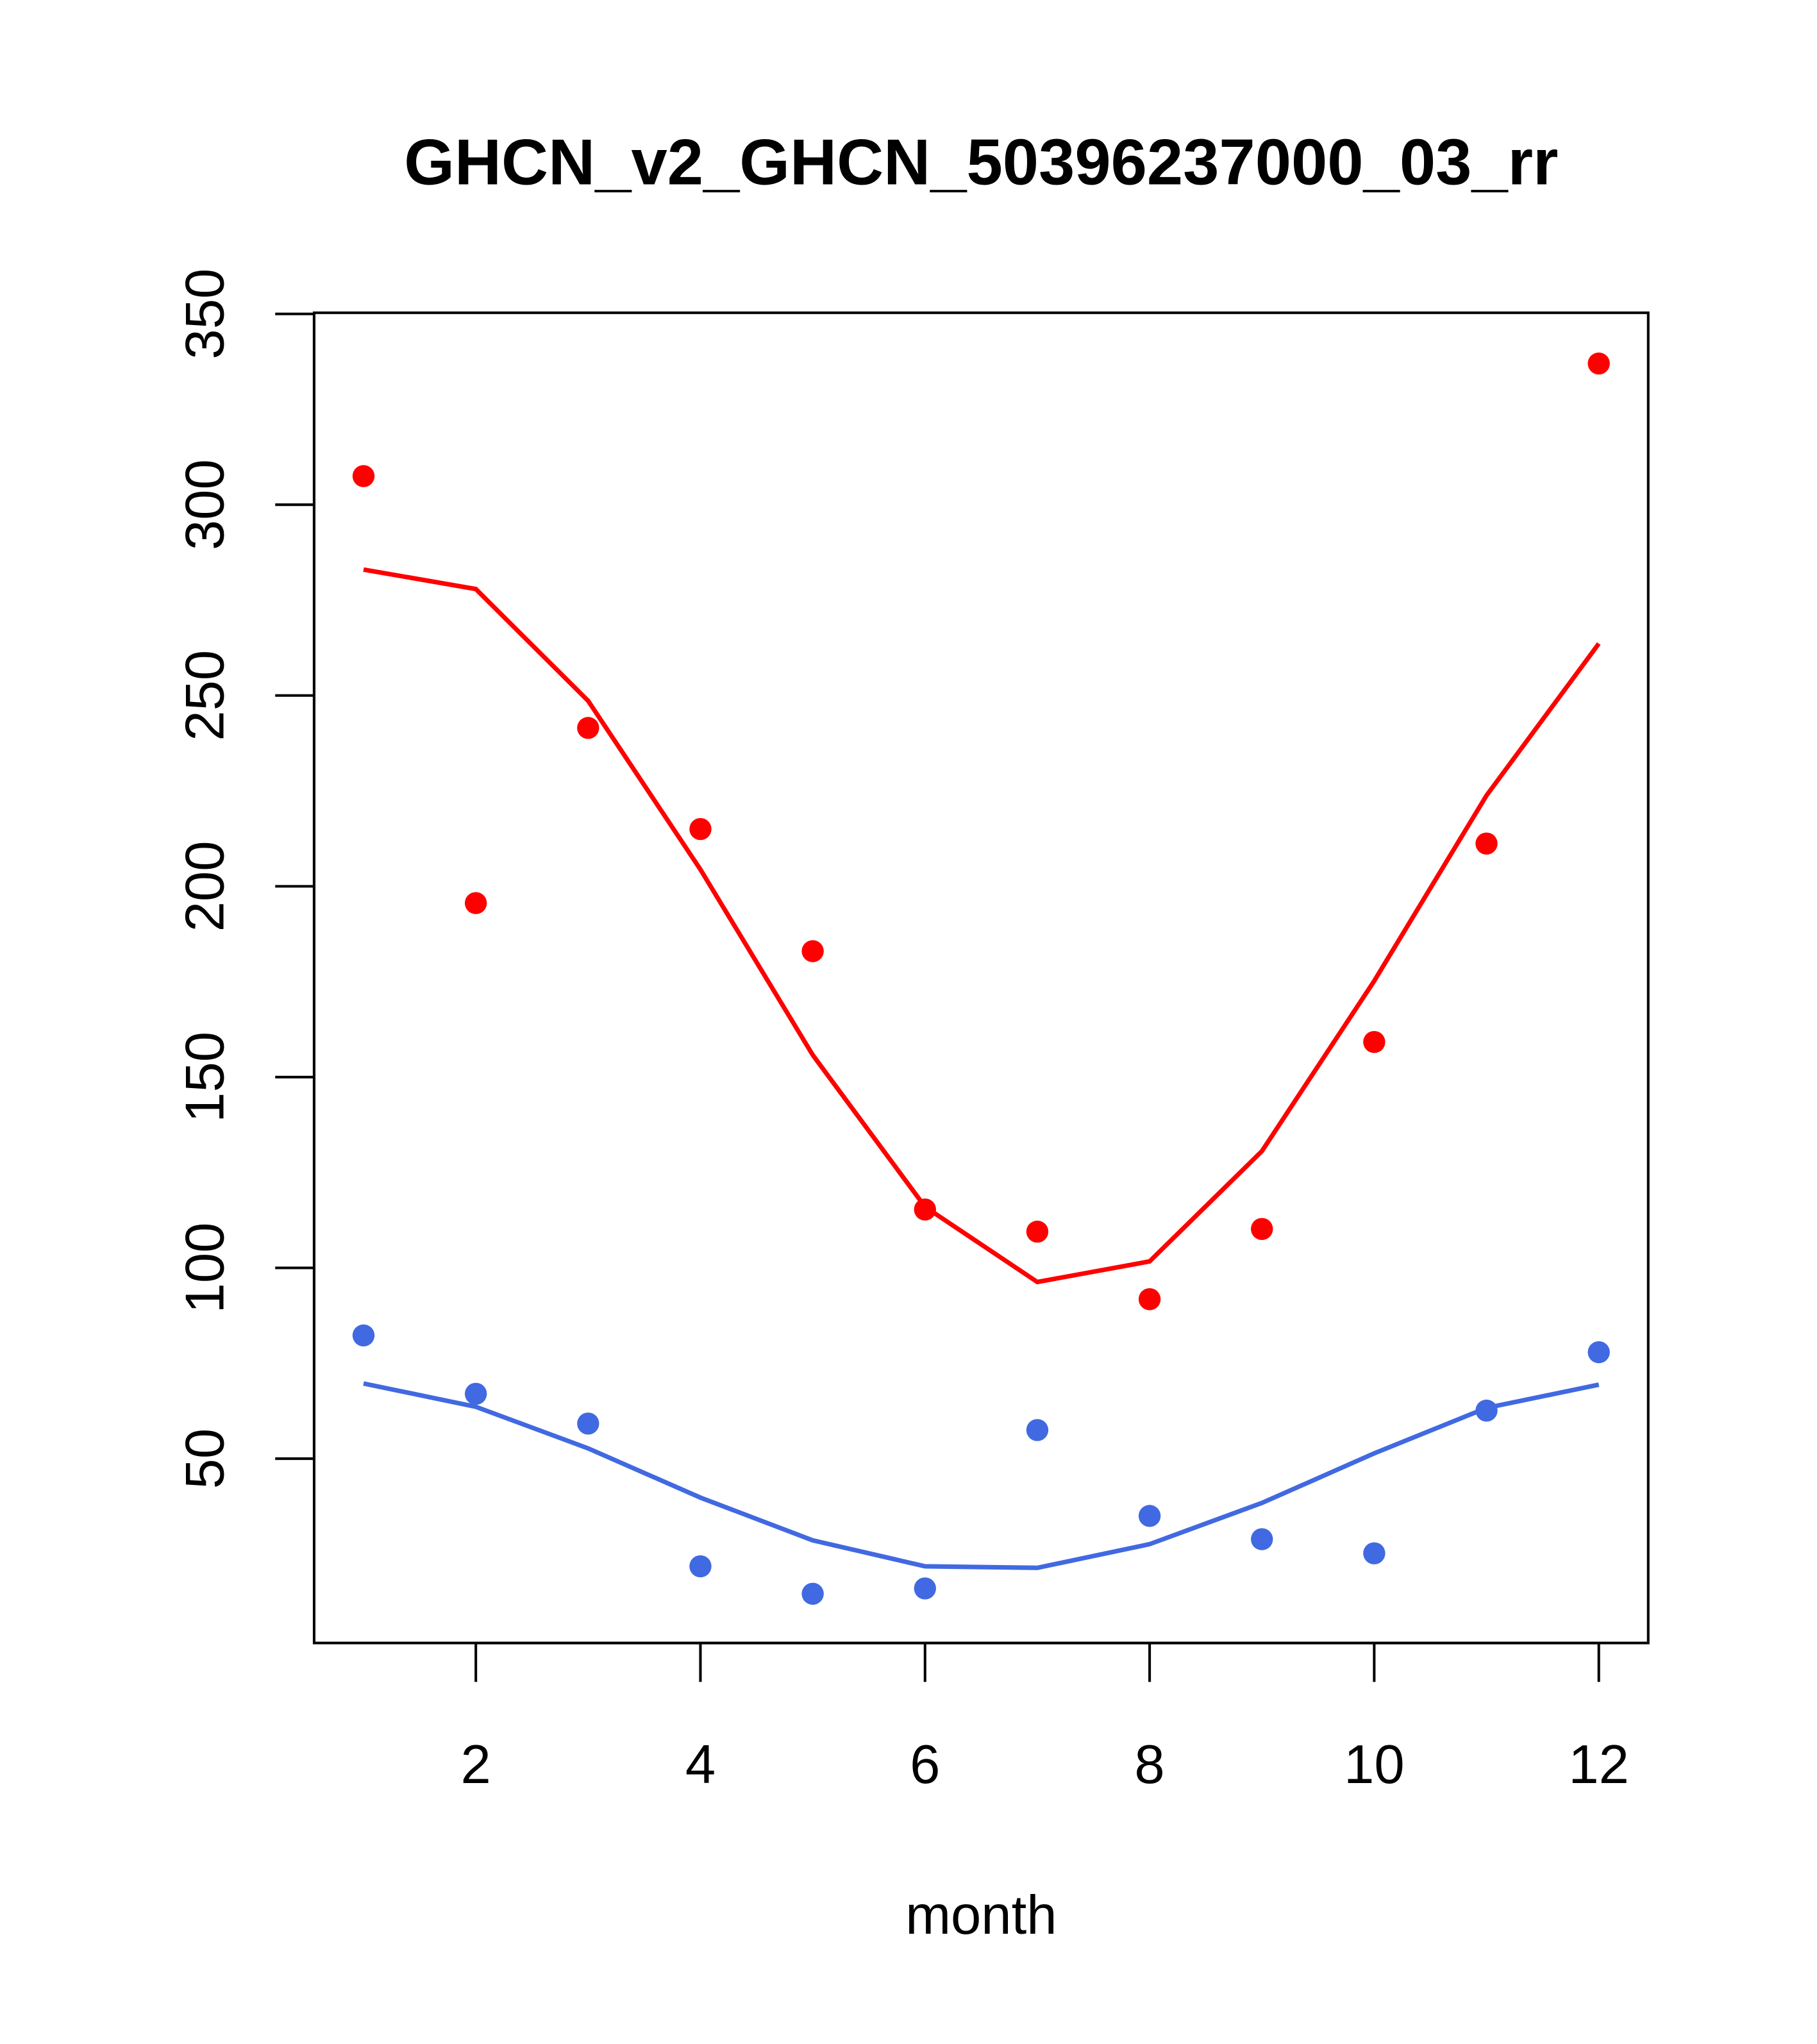 This screenshot has width=1817, height=2044. Describe the element at coordinates (204, 1458) in the screenshot. I see `y-tick-label: 50` at that location.